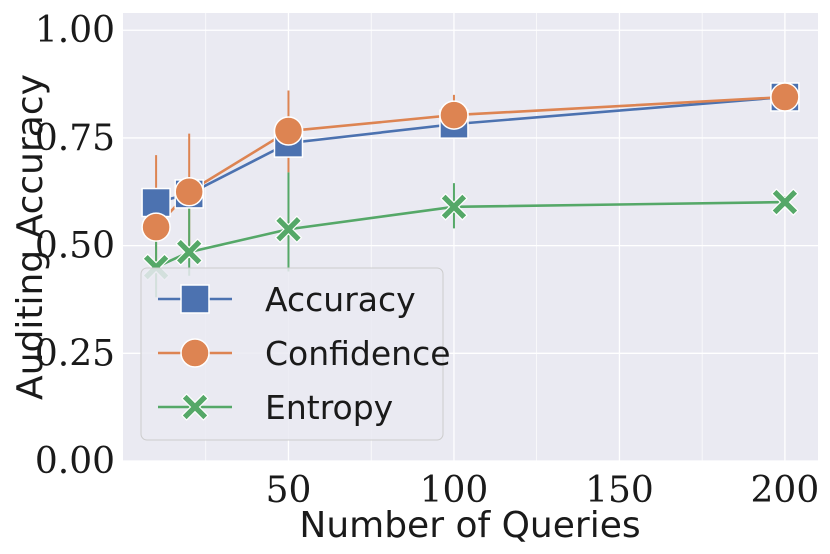 This screenshot has width=830, height=554. I want to click on y-axis-title: Auditing Accuracy, so click(30, 237).